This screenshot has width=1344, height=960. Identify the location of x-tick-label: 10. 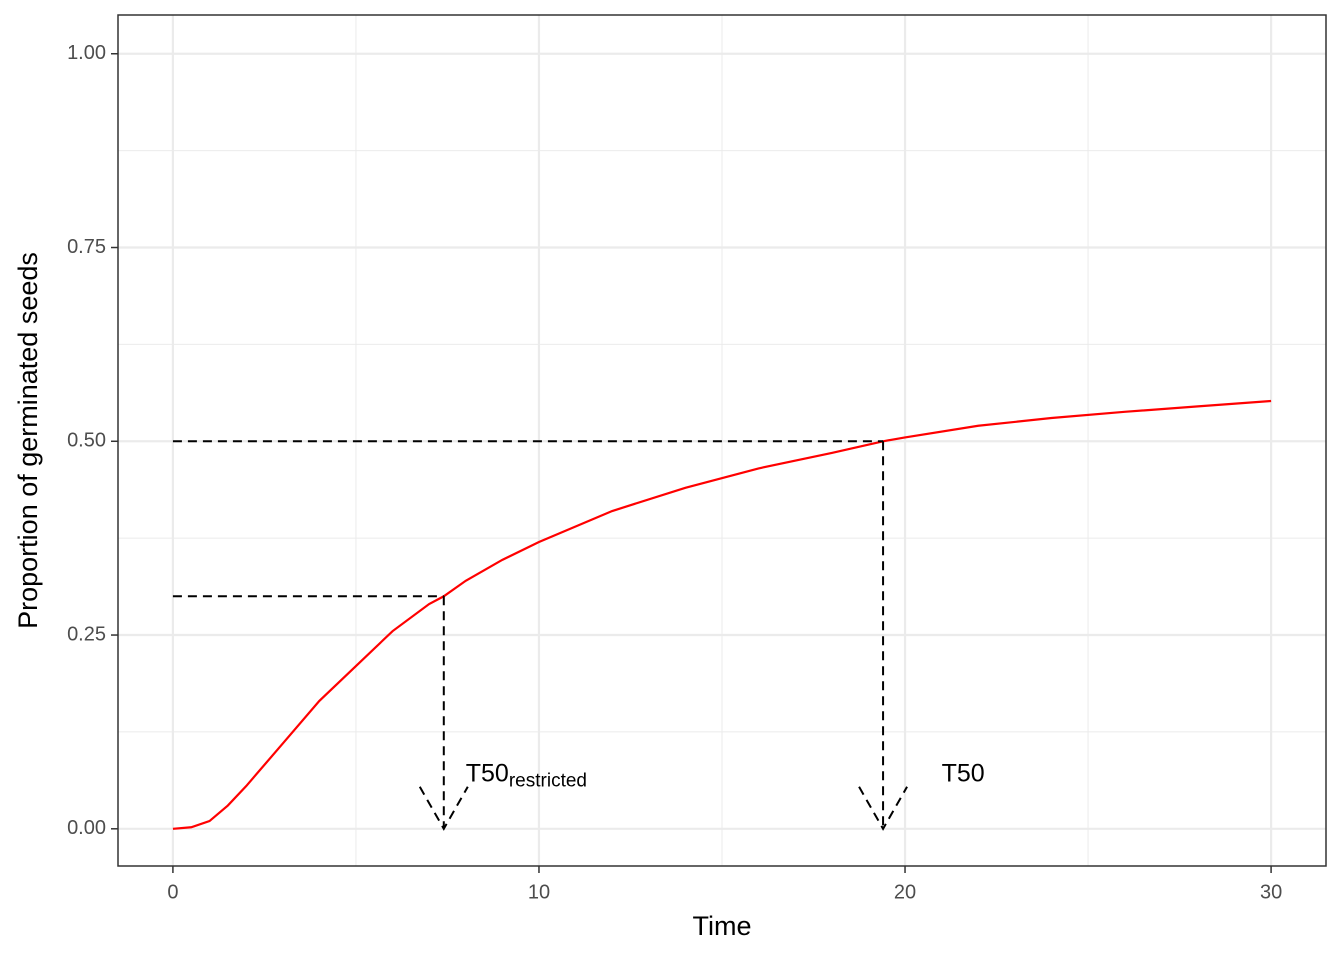
(539, 892).